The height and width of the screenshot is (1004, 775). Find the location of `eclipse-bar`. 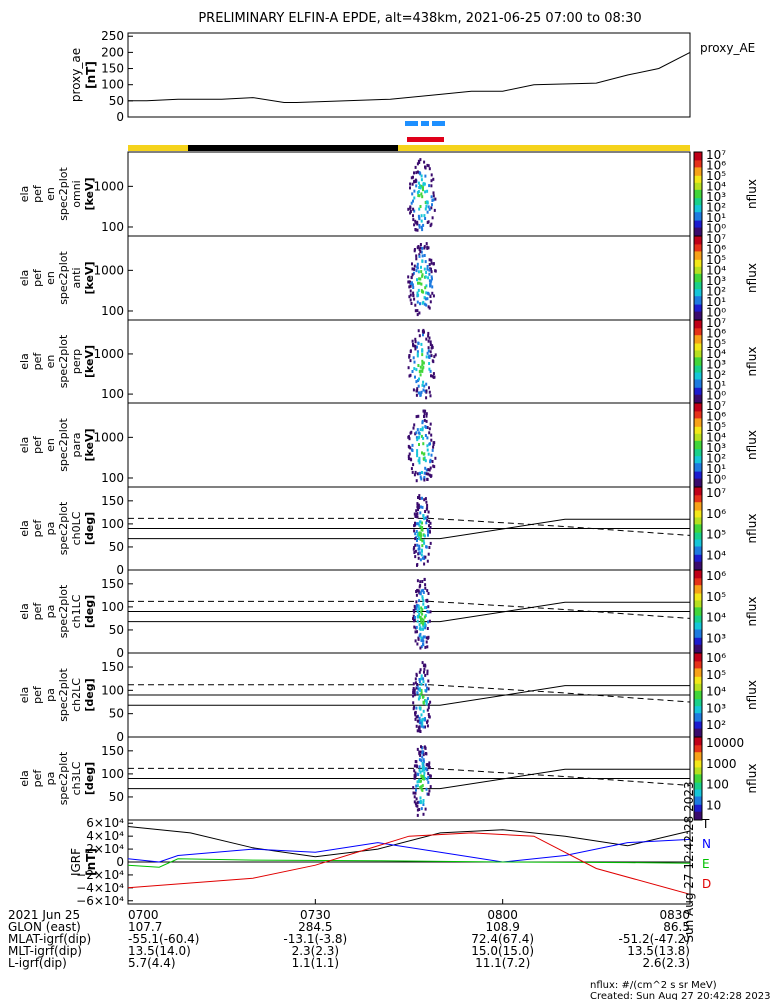

eclipse-bar is located at coordinates (293, 148).